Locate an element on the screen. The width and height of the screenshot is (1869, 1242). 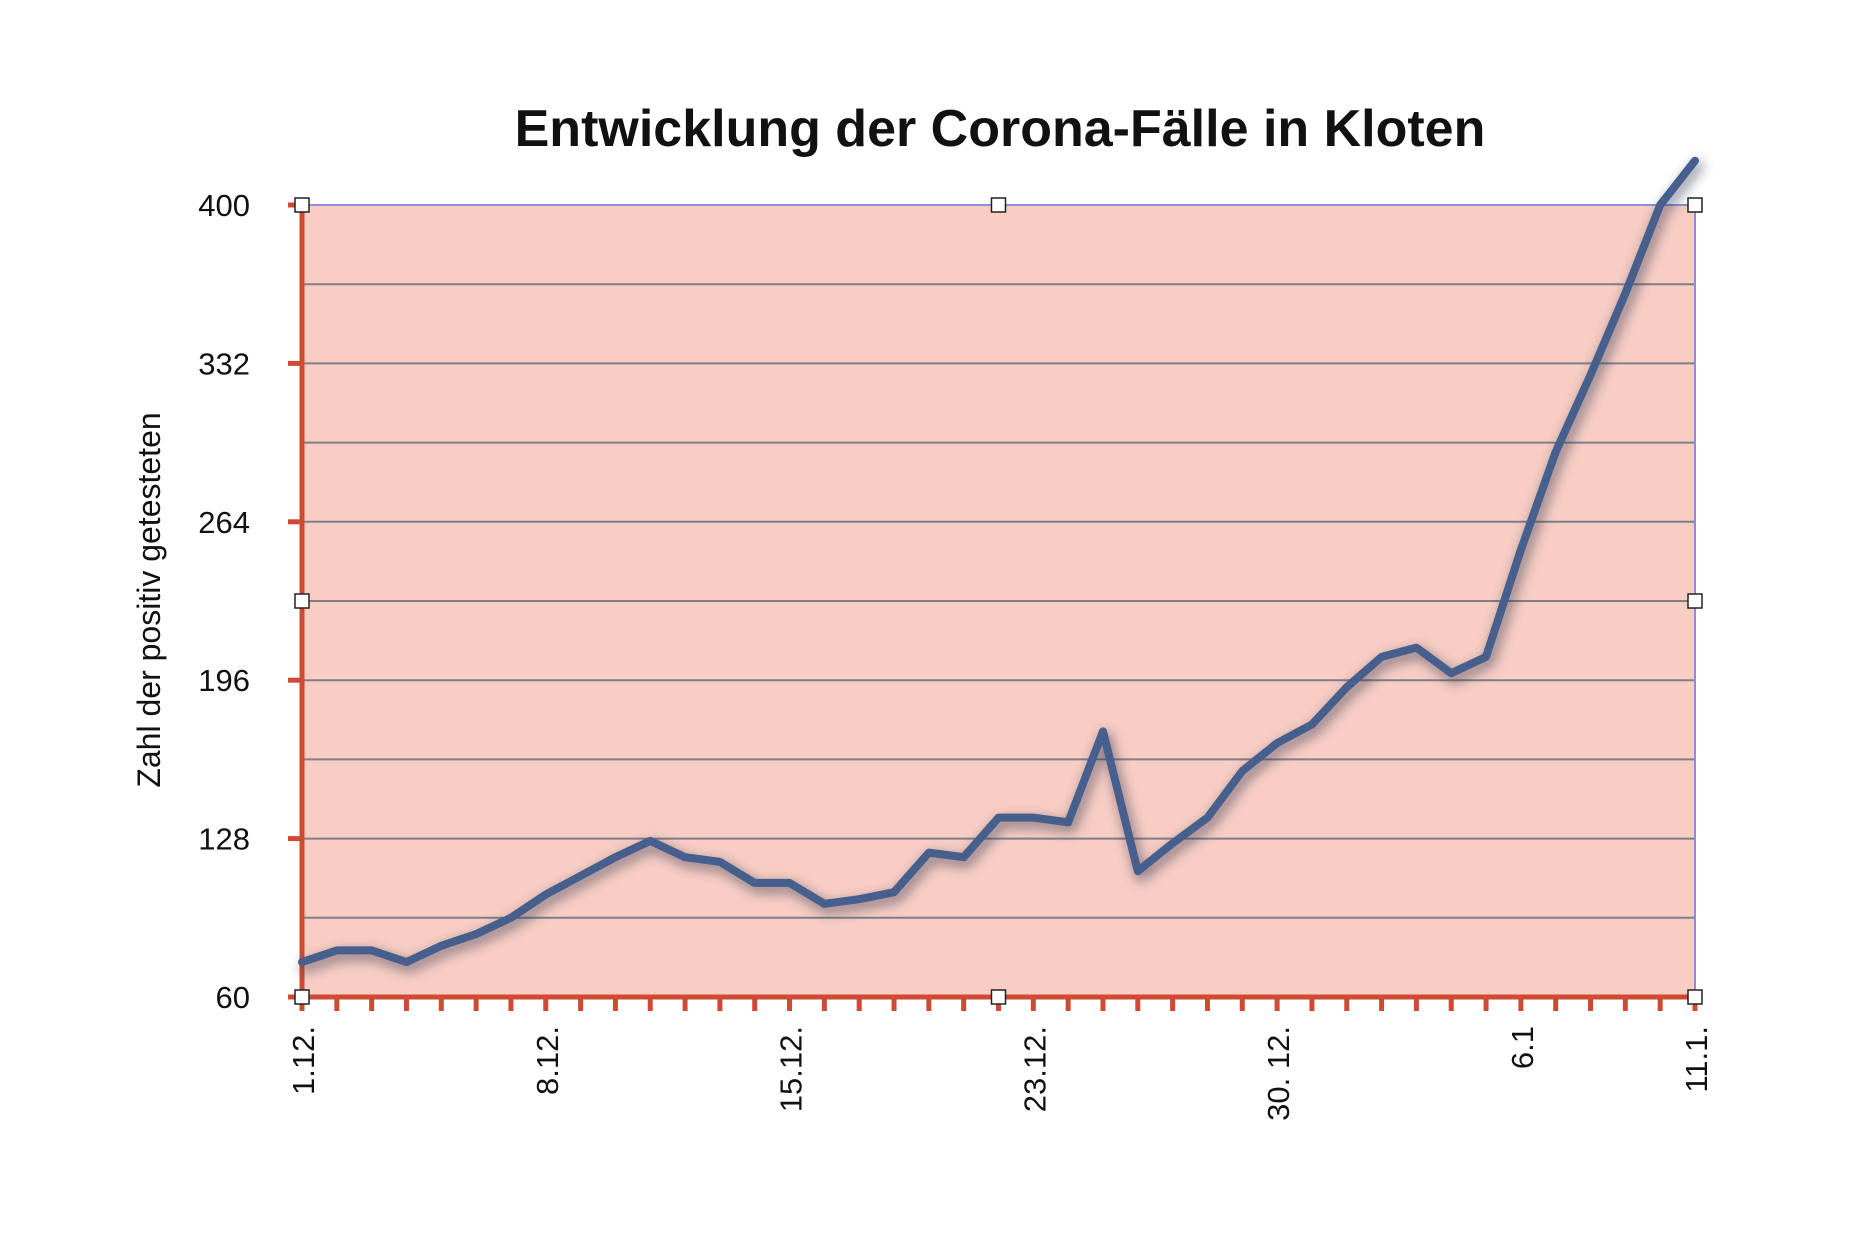
x-tick-label: 8.12. is located at coordinates (547, 1060).